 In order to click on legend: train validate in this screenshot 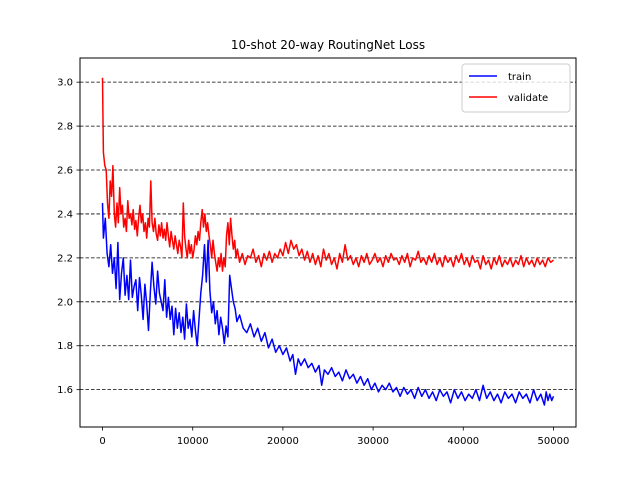, I will do `click(516, 88)`.